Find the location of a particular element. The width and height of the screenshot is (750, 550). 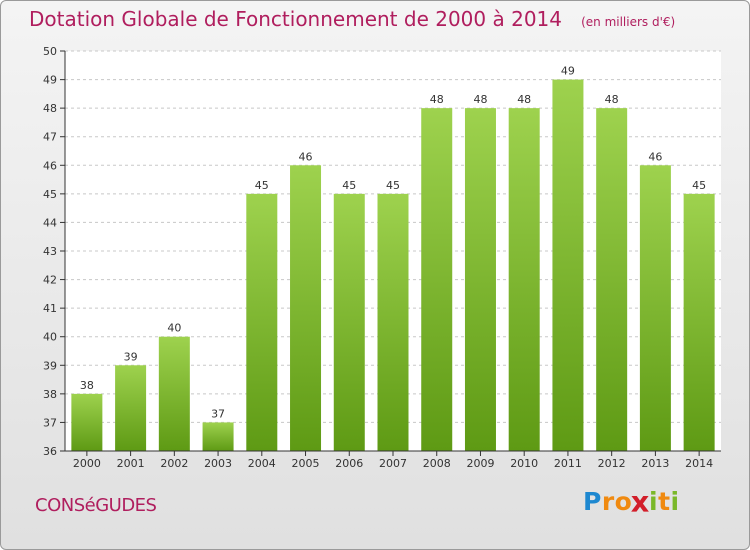

data-label: 39 is located at coordinates (131, 356).